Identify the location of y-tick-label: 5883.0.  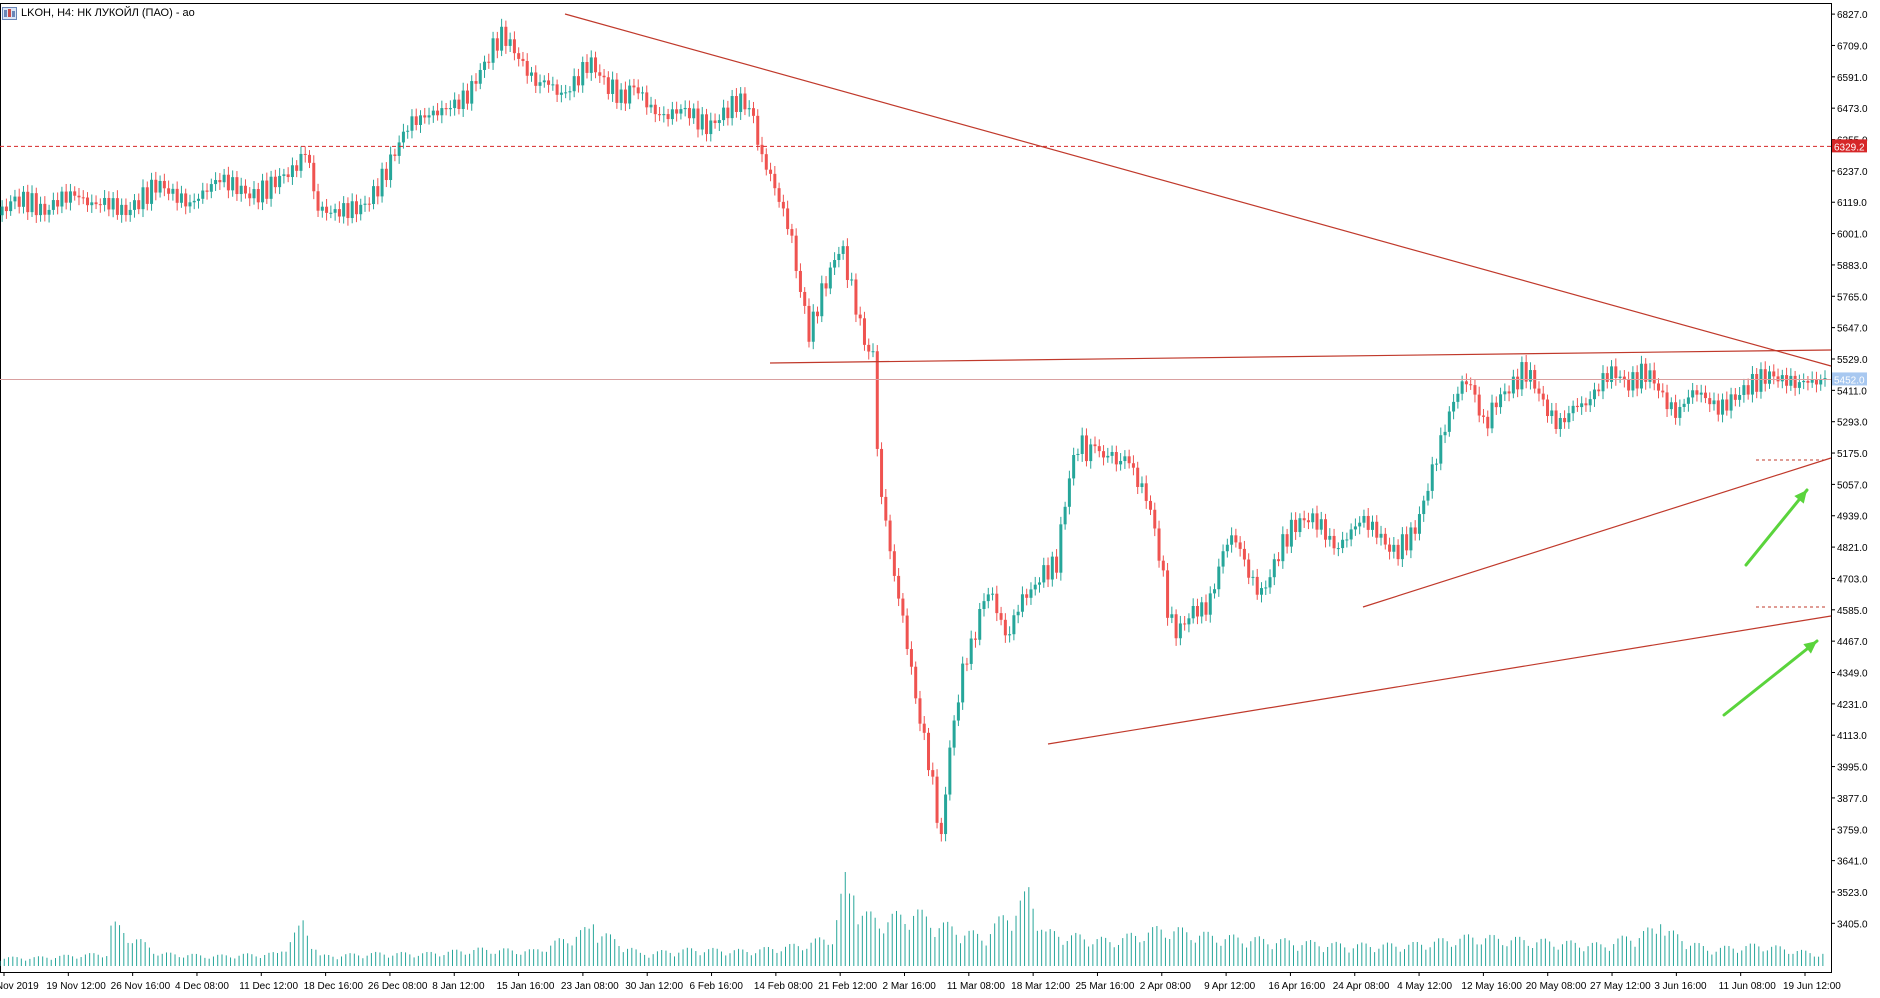
(1852, 266).